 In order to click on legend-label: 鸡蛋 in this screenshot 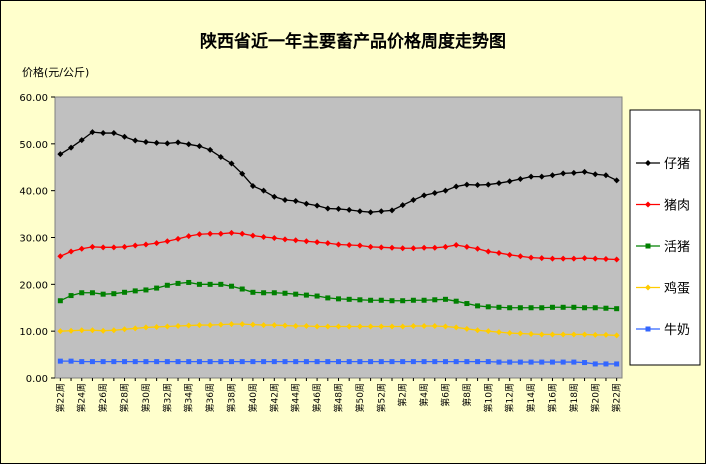, I will do `click(677, 289)`.